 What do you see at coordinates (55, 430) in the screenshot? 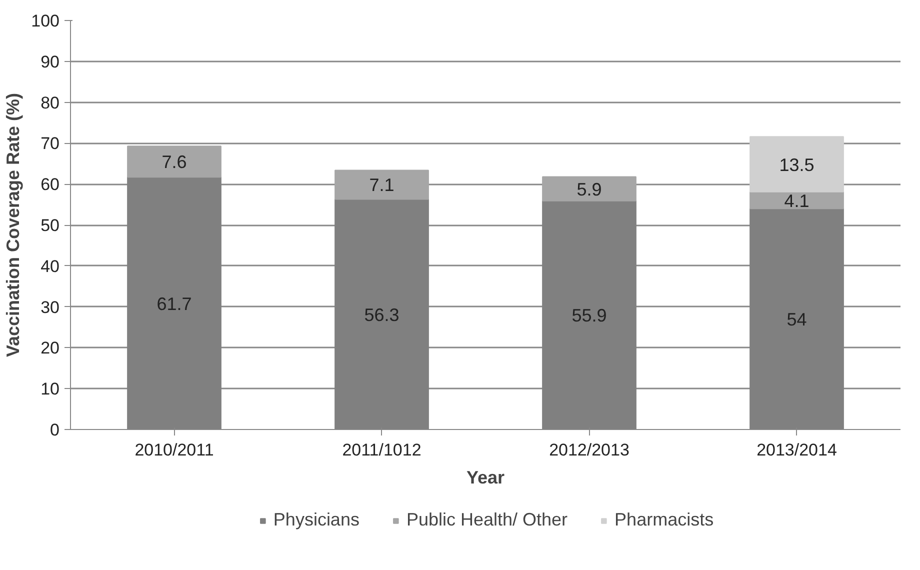
I see `y-tick-label: 0` at bounding box center [55, 430].